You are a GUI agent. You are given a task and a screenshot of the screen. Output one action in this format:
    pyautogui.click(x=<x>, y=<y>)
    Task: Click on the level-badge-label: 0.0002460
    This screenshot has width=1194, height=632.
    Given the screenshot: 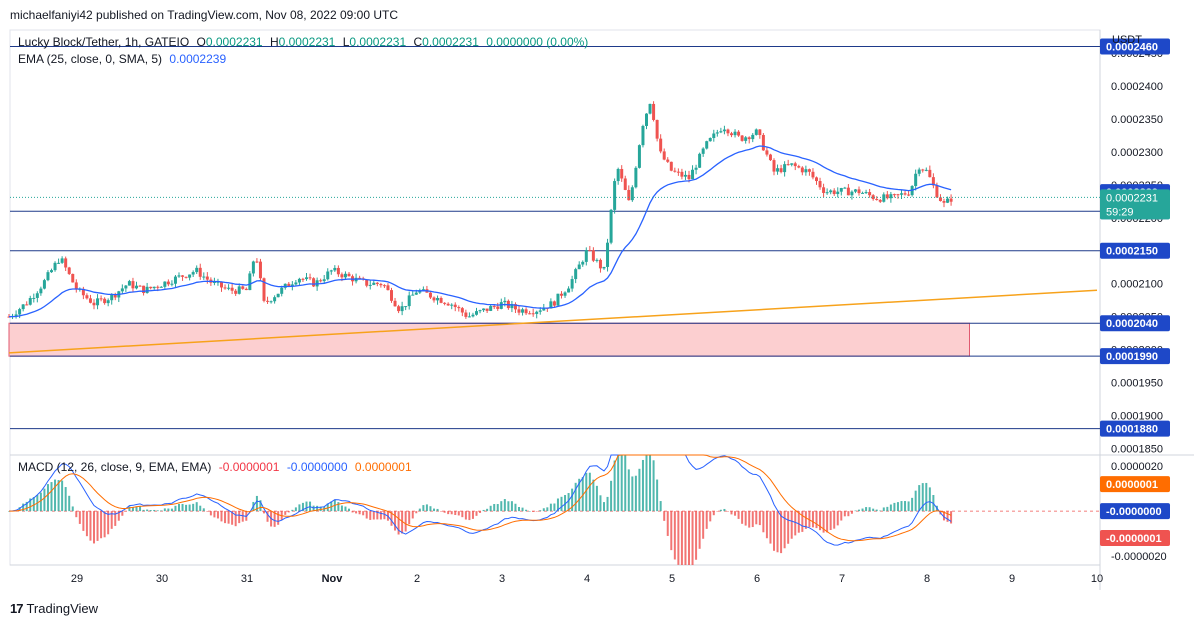 What is the action you would take?
    pyautogui.click(x=1132, y=47)
    